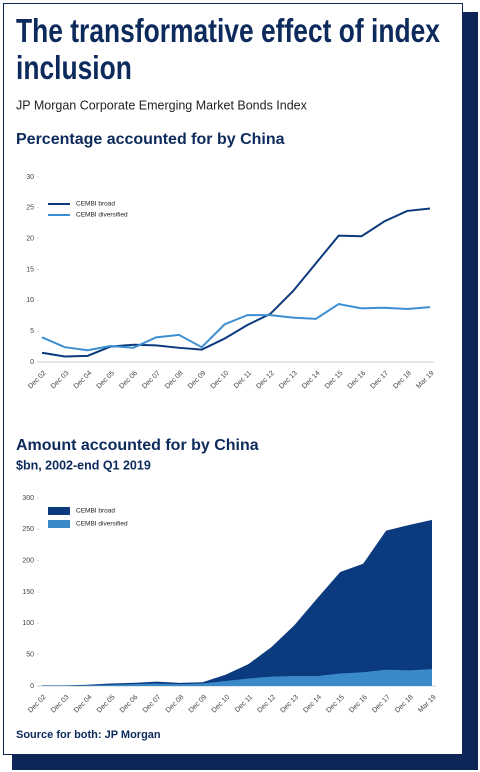 The image size is (480, 772). I want to click on y-tick-label: 50, so click(30, 655).